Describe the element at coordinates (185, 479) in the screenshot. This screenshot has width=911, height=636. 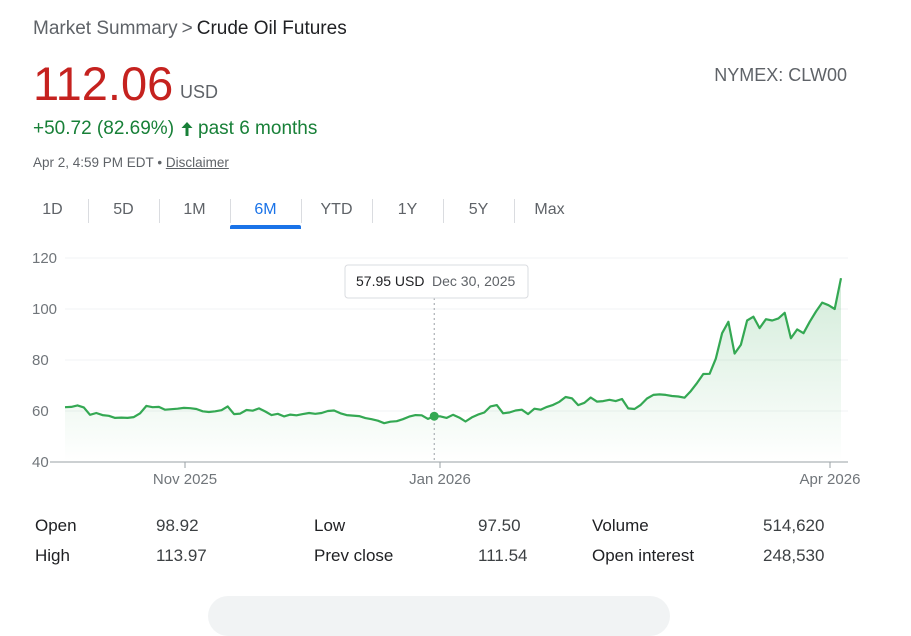
I see `x-tick-label: Nov 2025` at that location.